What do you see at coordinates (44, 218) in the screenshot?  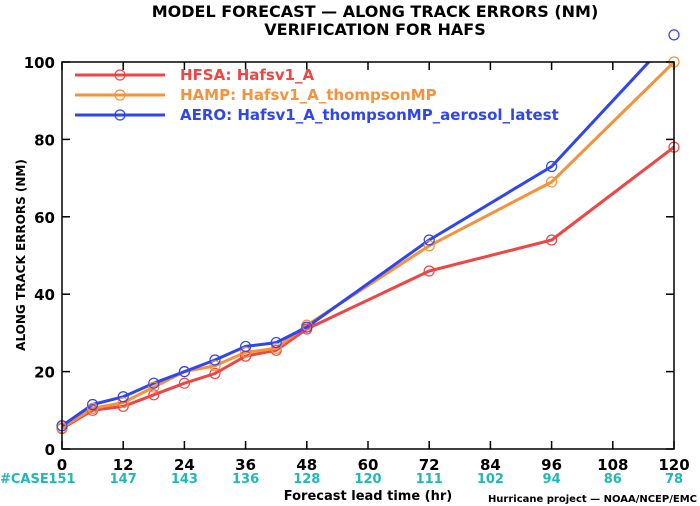 I see `y-tick-label: 60` at bounding box center [44, 218].